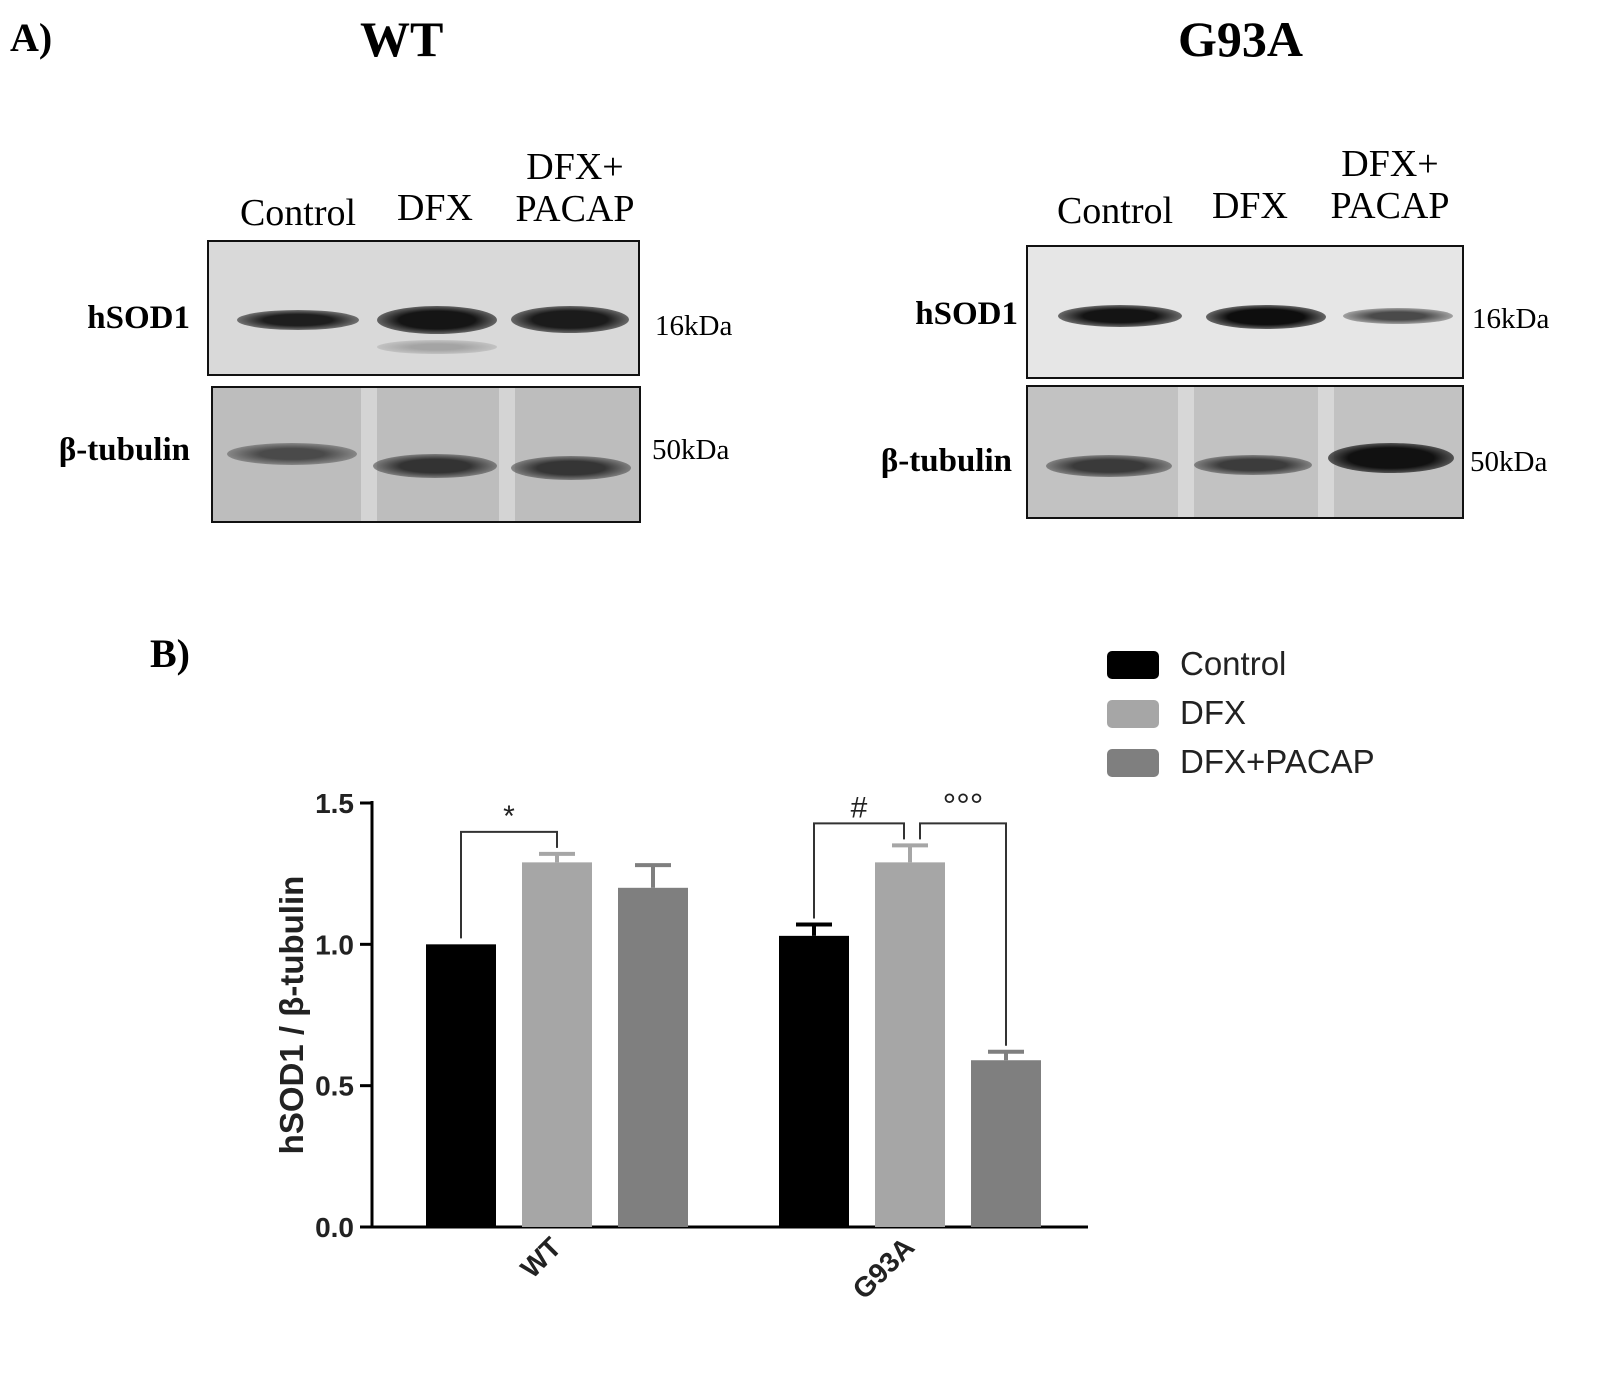  Describe the element at coordinates (437, 347) in the screenshot. I see `wt-hsod1-faint-band` at that location.